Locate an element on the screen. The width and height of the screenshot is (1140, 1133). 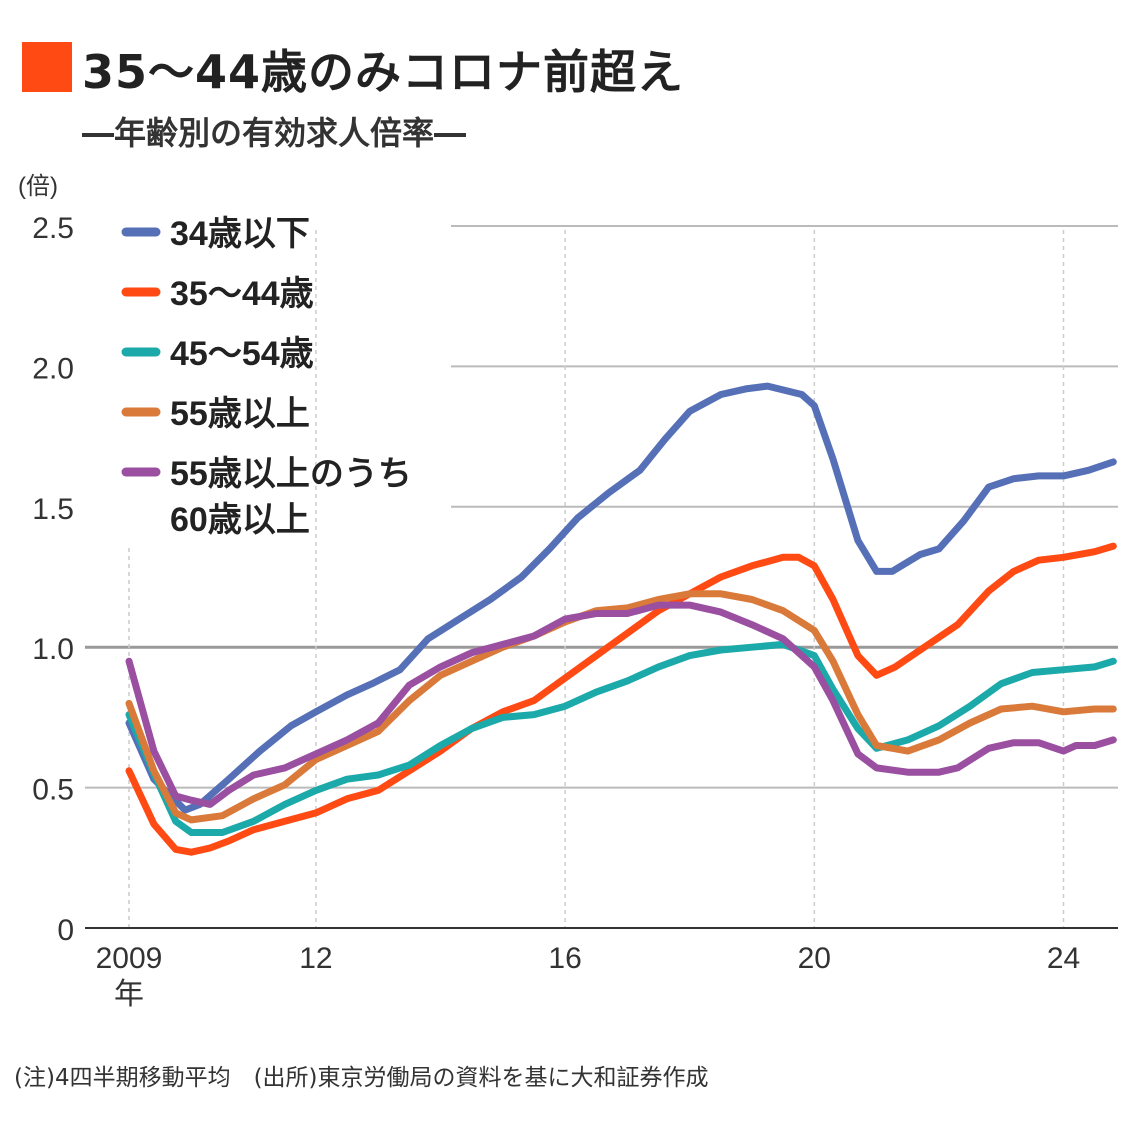
x-tick-label: 12 is located at coordinates (315, 958).